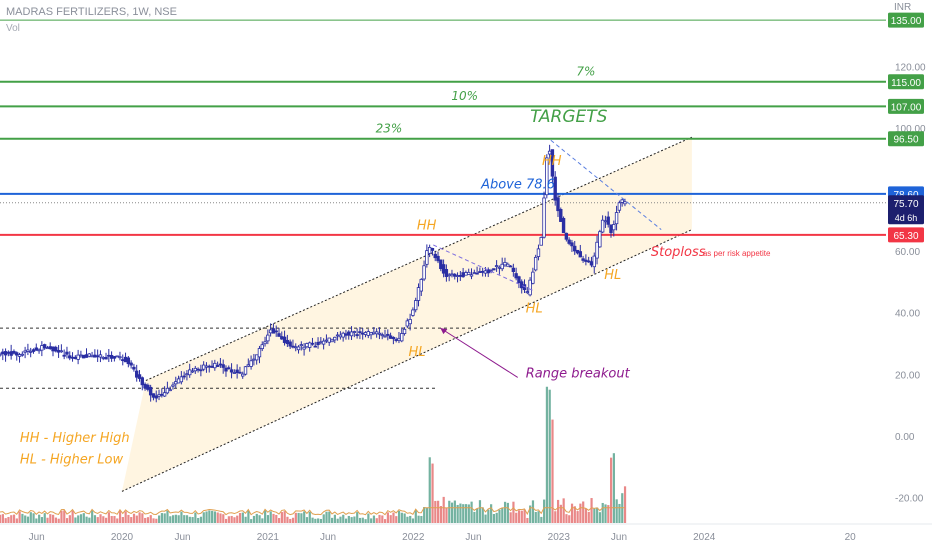 The width and height of the screenshot is (932, 550). I want to click on level-tag-5-bg, so click(906, 235).